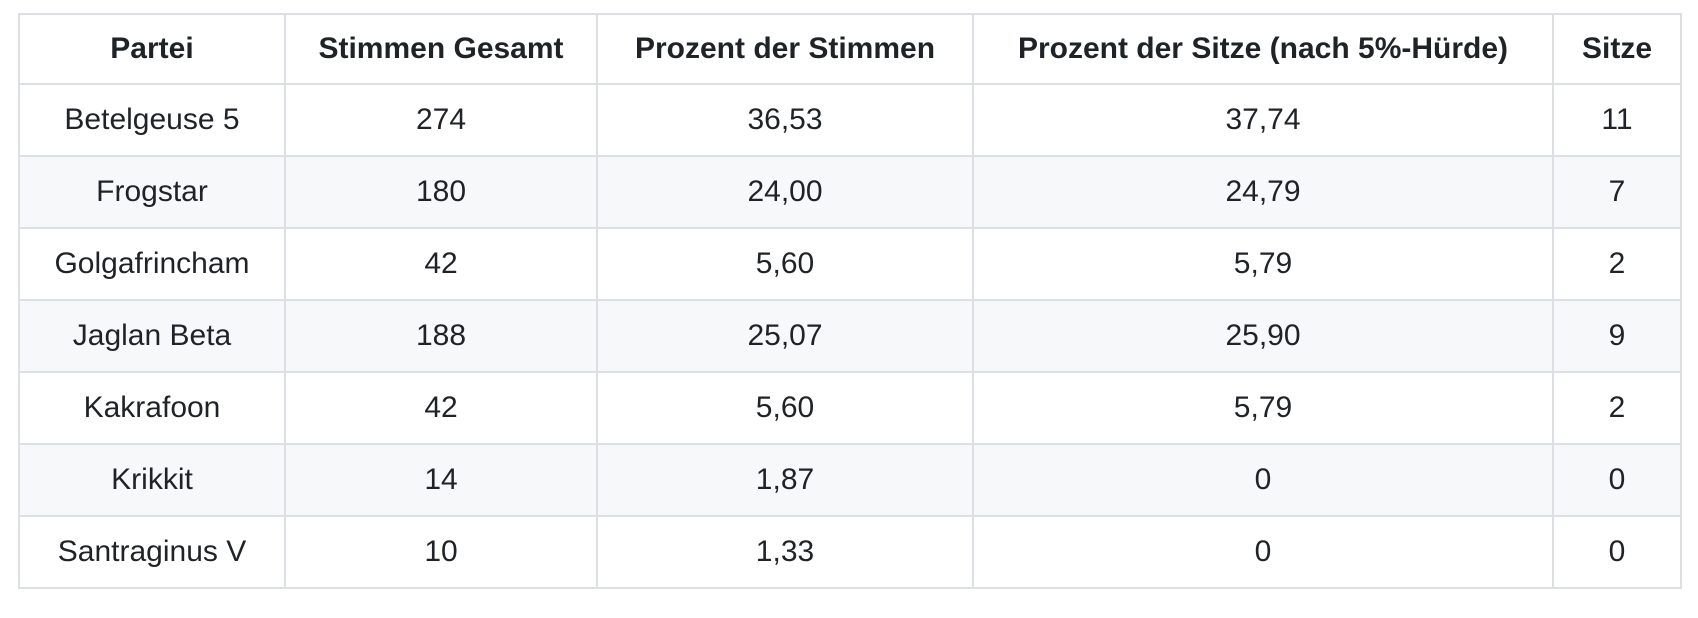 Image resolution: width=1698 pixels, height=618 pixels. Describe the element at coordinates (785, 192) in the screenshot. I see `cell-prozent-der-stimmen: 24,00` at that location.